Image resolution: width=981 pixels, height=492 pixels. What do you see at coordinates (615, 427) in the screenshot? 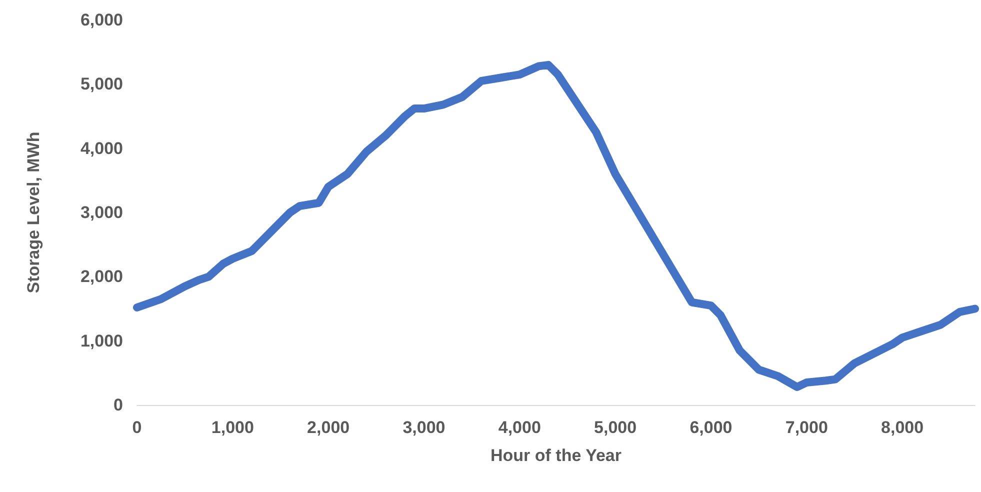
I see `x-tick-label: 5,000` at bounding box center [615, 427].